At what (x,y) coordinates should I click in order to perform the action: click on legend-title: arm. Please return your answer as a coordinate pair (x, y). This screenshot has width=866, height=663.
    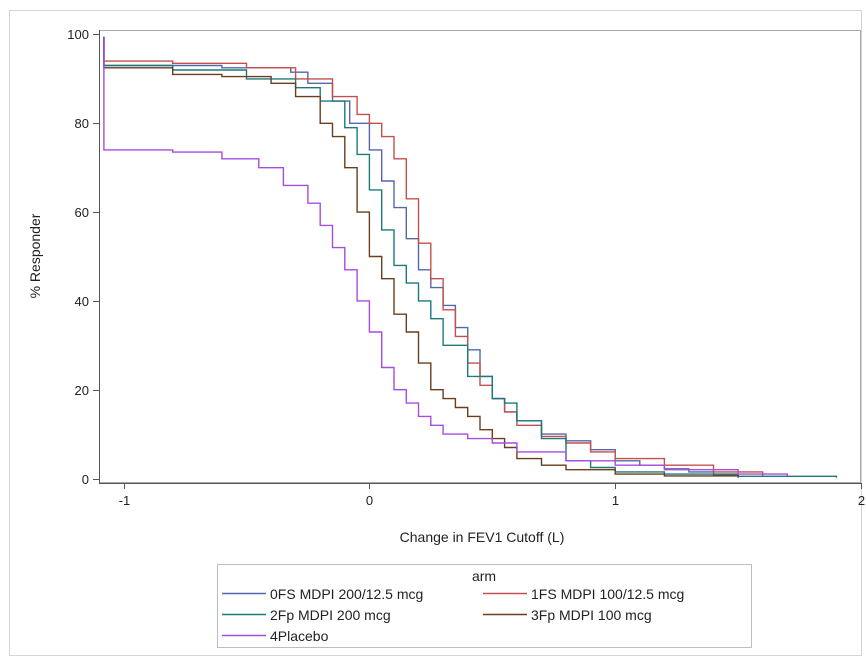
    Looking at the image, I should click on (484, 576).